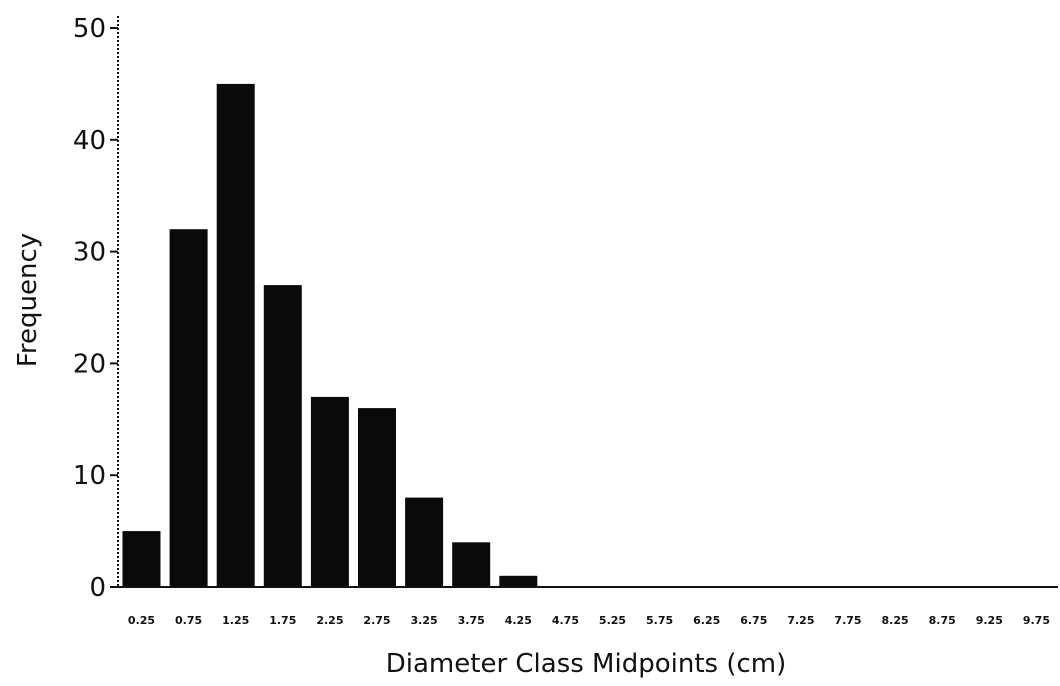  I want to click on x-tick-label-0.25: 0.25, so click(141, 620).